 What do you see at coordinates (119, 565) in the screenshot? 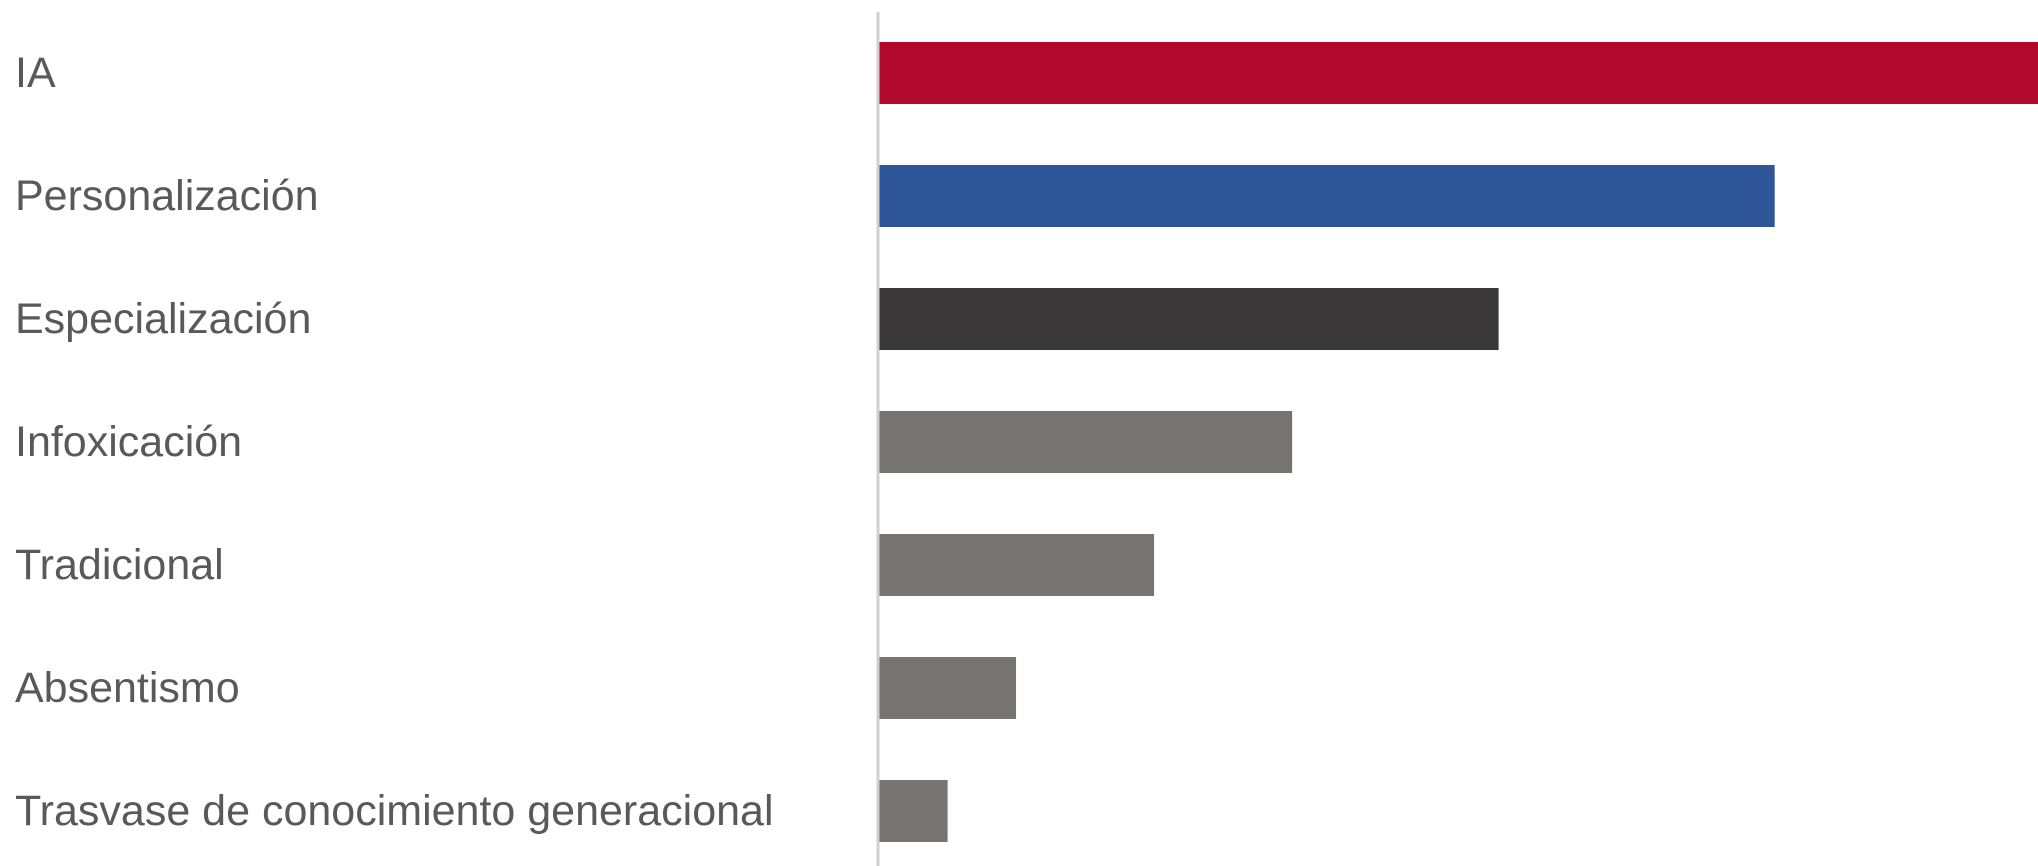
I see `category-label: Tradicional` at bounding box center [119, 565].